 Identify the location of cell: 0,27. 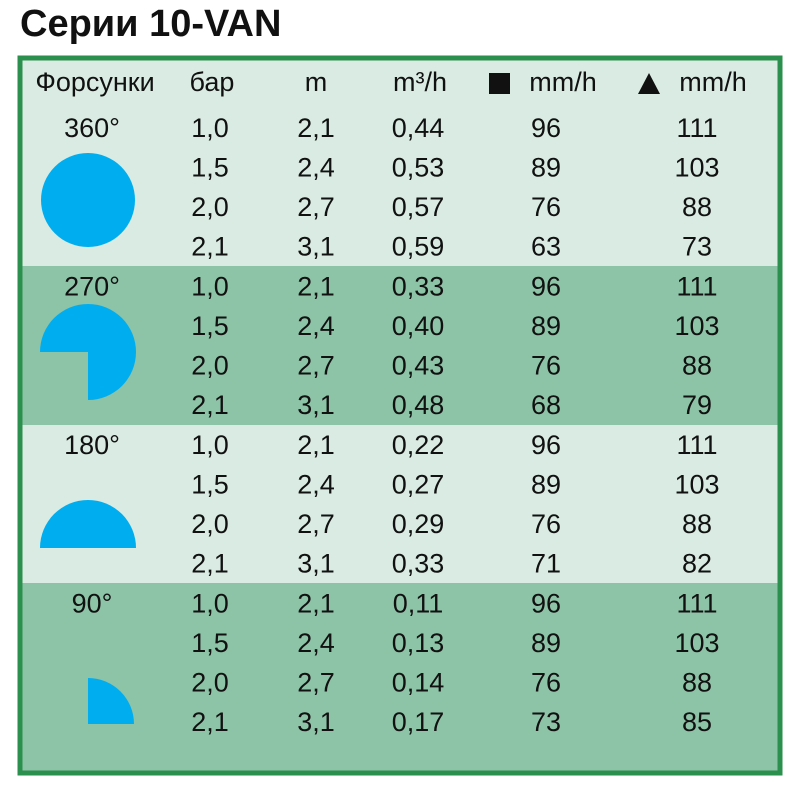
(418, 485).